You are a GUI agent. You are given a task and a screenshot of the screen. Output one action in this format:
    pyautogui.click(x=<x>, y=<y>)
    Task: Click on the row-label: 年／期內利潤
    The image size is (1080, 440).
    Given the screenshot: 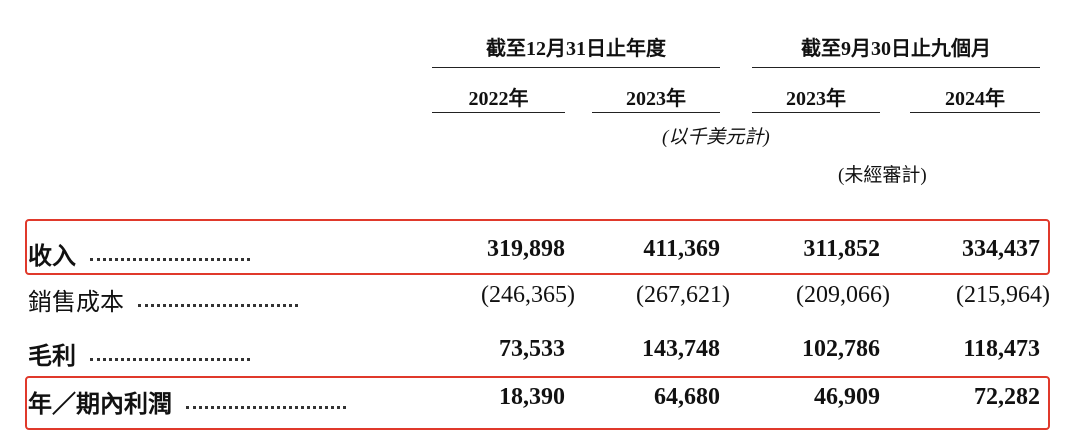 What is the action you would take?
    pyautogui.click(x=187, y=401)
    